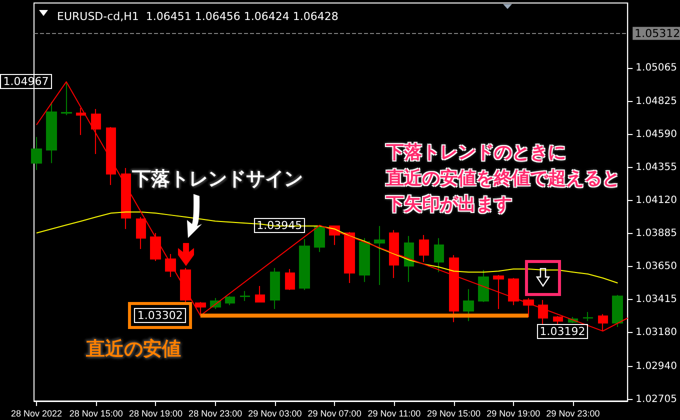 This screenshot has width=680, height=420. What do you see at coordinates (36, 413) in the screenshot?
I see `x-tick-label: 28 Nov 2022` at bounding box center [36, 413].